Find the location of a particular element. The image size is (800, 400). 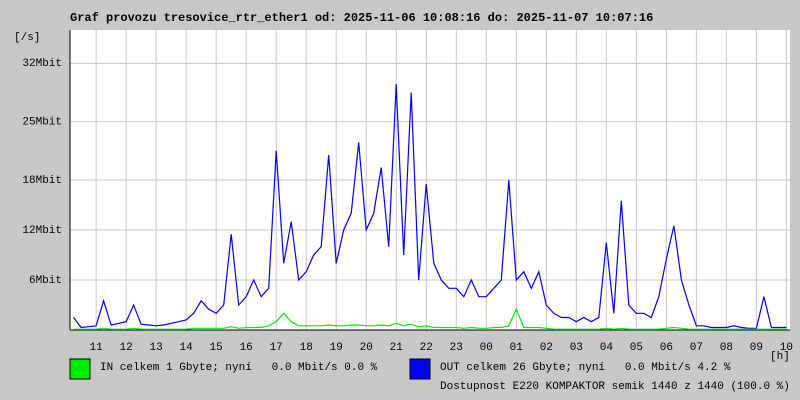

y-tick-label: 6Mbit is located at coordinates (45, 281).